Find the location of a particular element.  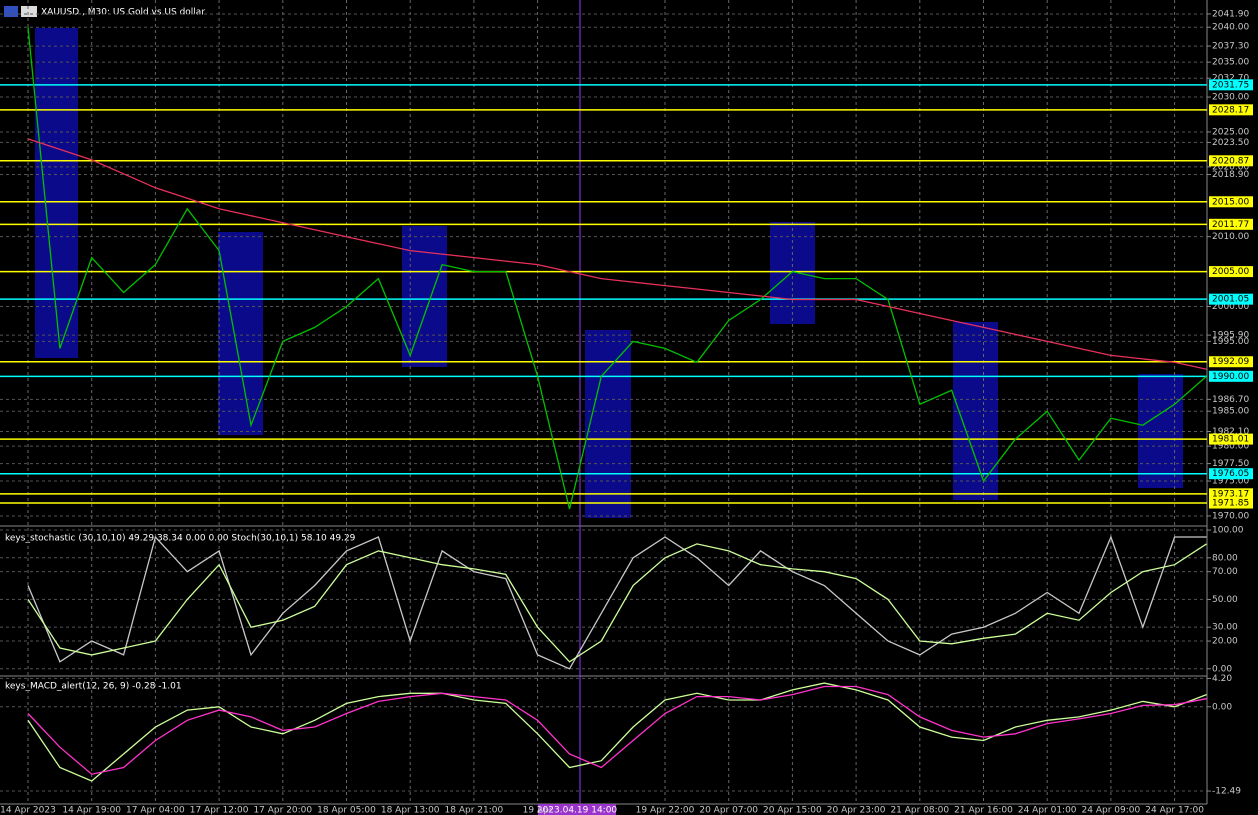

x-tick-label: 21 Apr 16:00 is located at coordinates (983, 810).